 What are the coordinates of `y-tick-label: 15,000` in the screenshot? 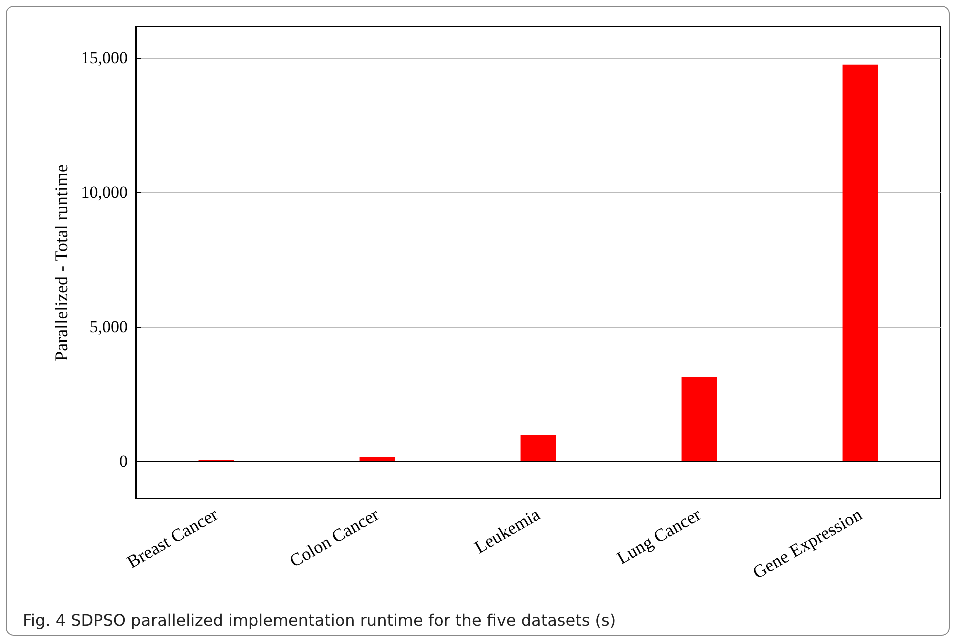 It's located at (104, 58).